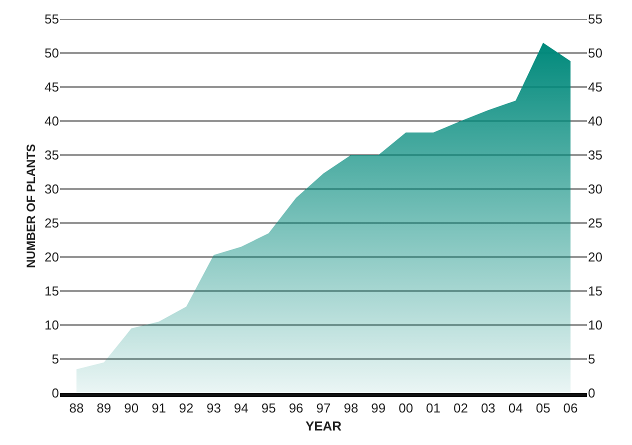  What do you see at coordinates (351, 408) in the screenshot?
I see `x-tick-label: 98` at bounding box center [351, 408].